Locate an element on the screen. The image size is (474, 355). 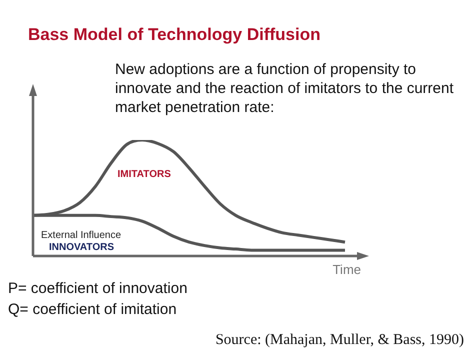
series-label: IMITATORS is located at coordinates (145, 174).